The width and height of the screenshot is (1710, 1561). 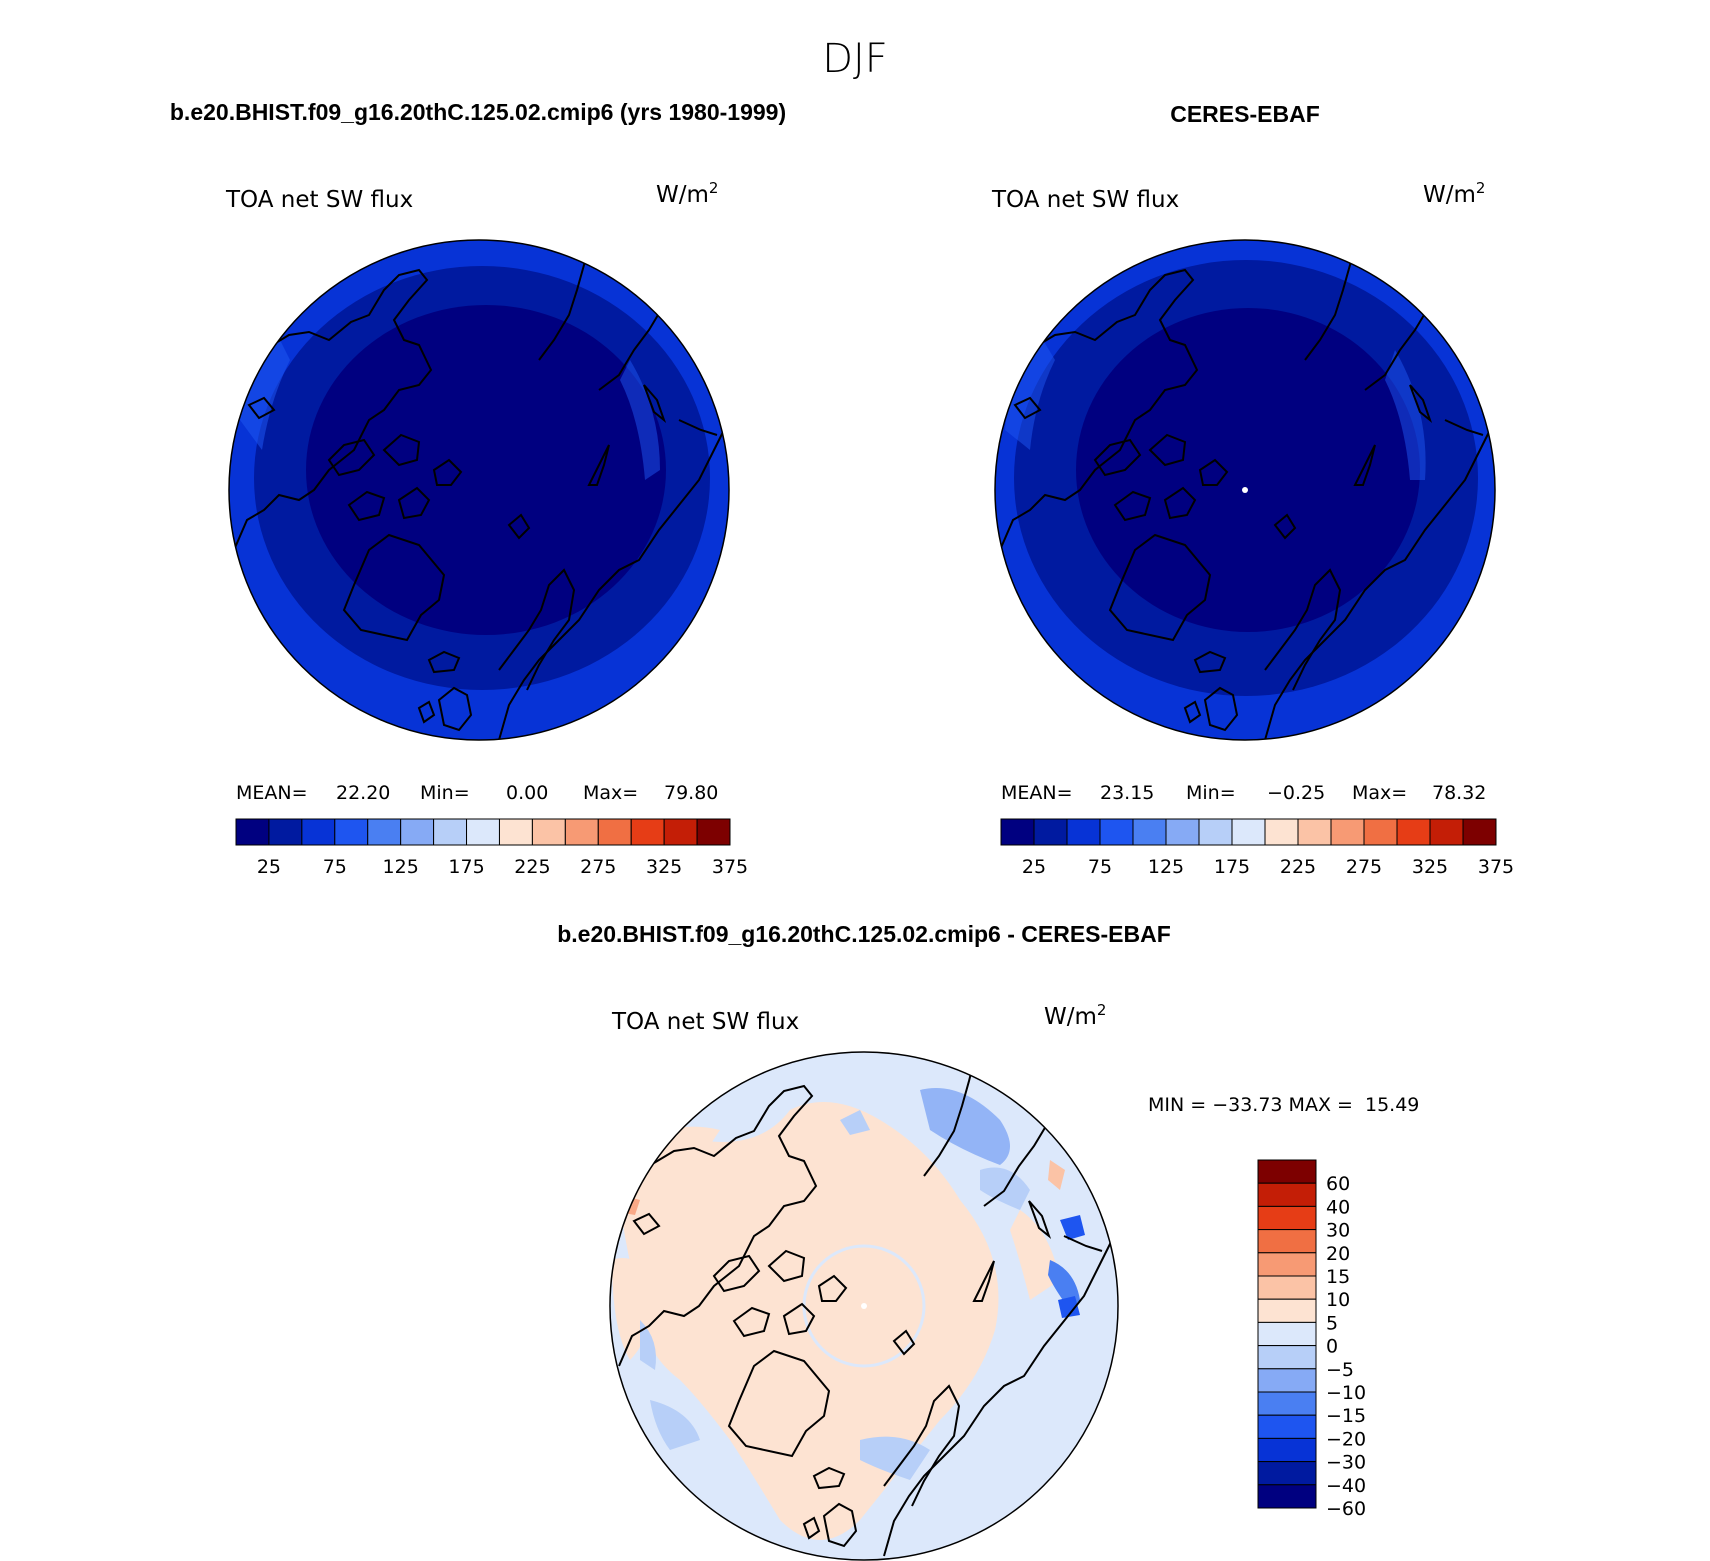 I want to click on panel-obs-band-inner, so click(x=1248, y=470).